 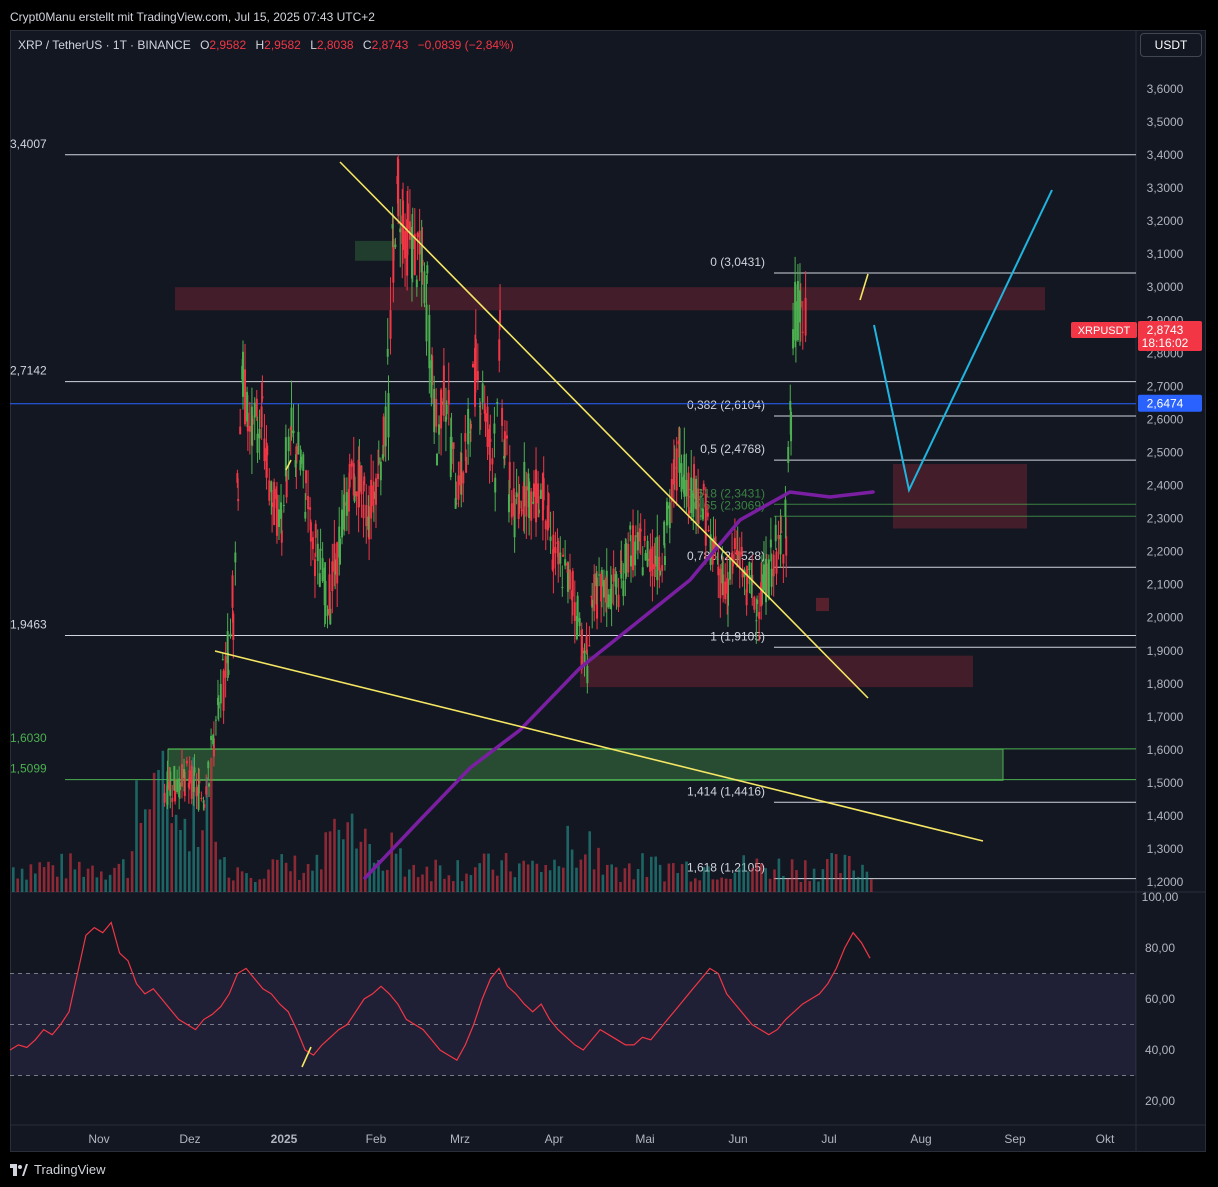 I want to click on rsi-line, so click(x=440, y=991).